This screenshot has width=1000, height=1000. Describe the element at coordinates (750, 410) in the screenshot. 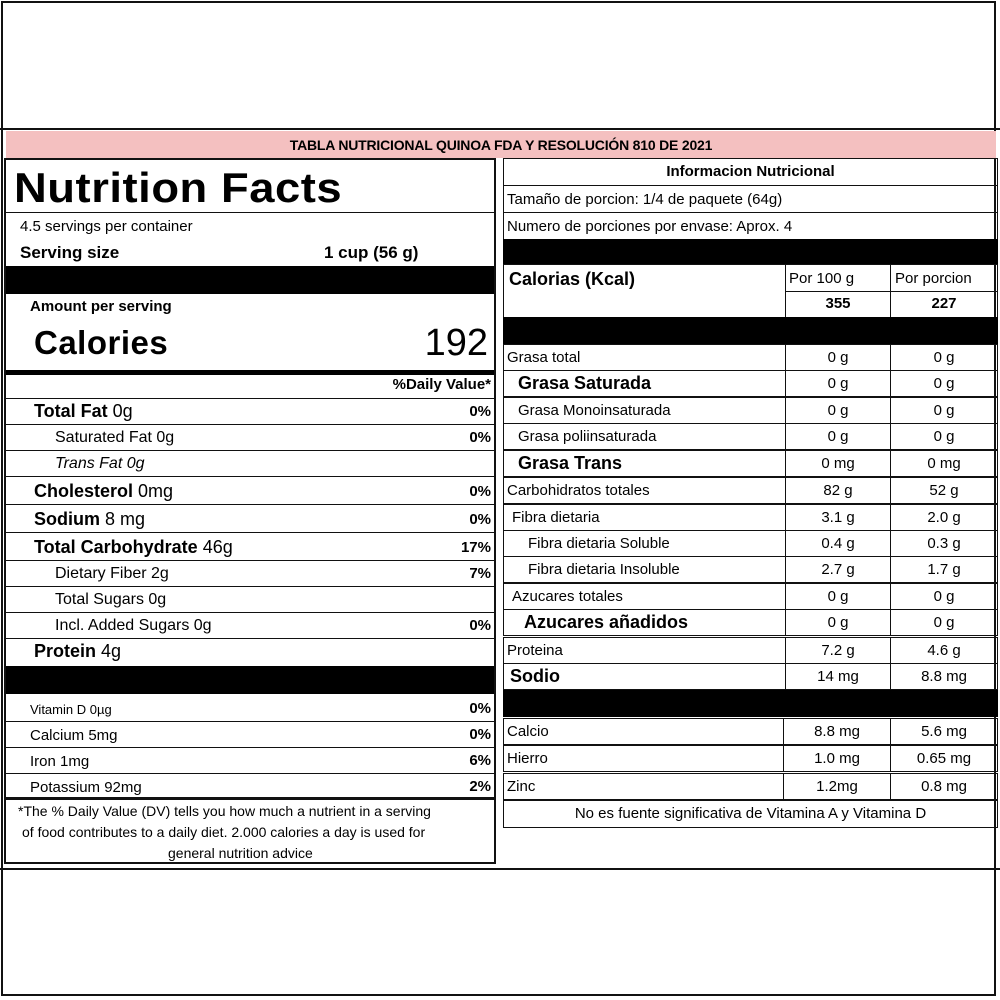

I see `nutrient-row: Grasa Monoinsaturada 0 g 0 g` at that location.